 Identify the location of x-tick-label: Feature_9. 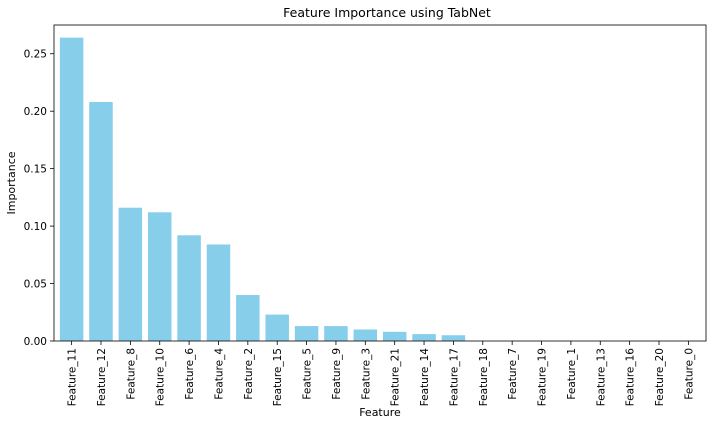
(337, 374).